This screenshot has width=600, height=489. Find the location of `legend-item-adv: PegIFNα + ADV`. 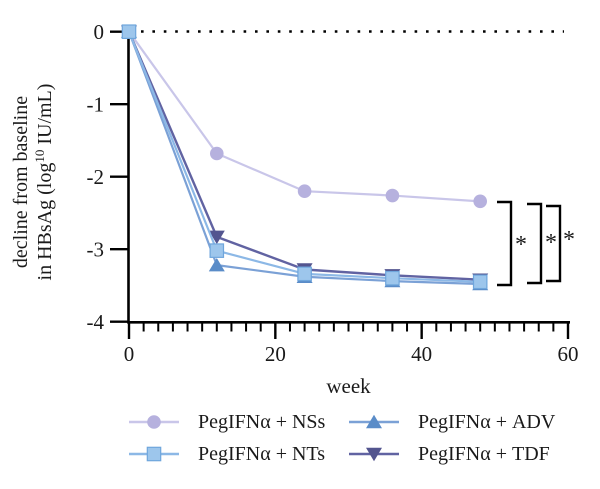

legend-item-adv: PegIFNα + ADV is located at coordinates (451, 422).